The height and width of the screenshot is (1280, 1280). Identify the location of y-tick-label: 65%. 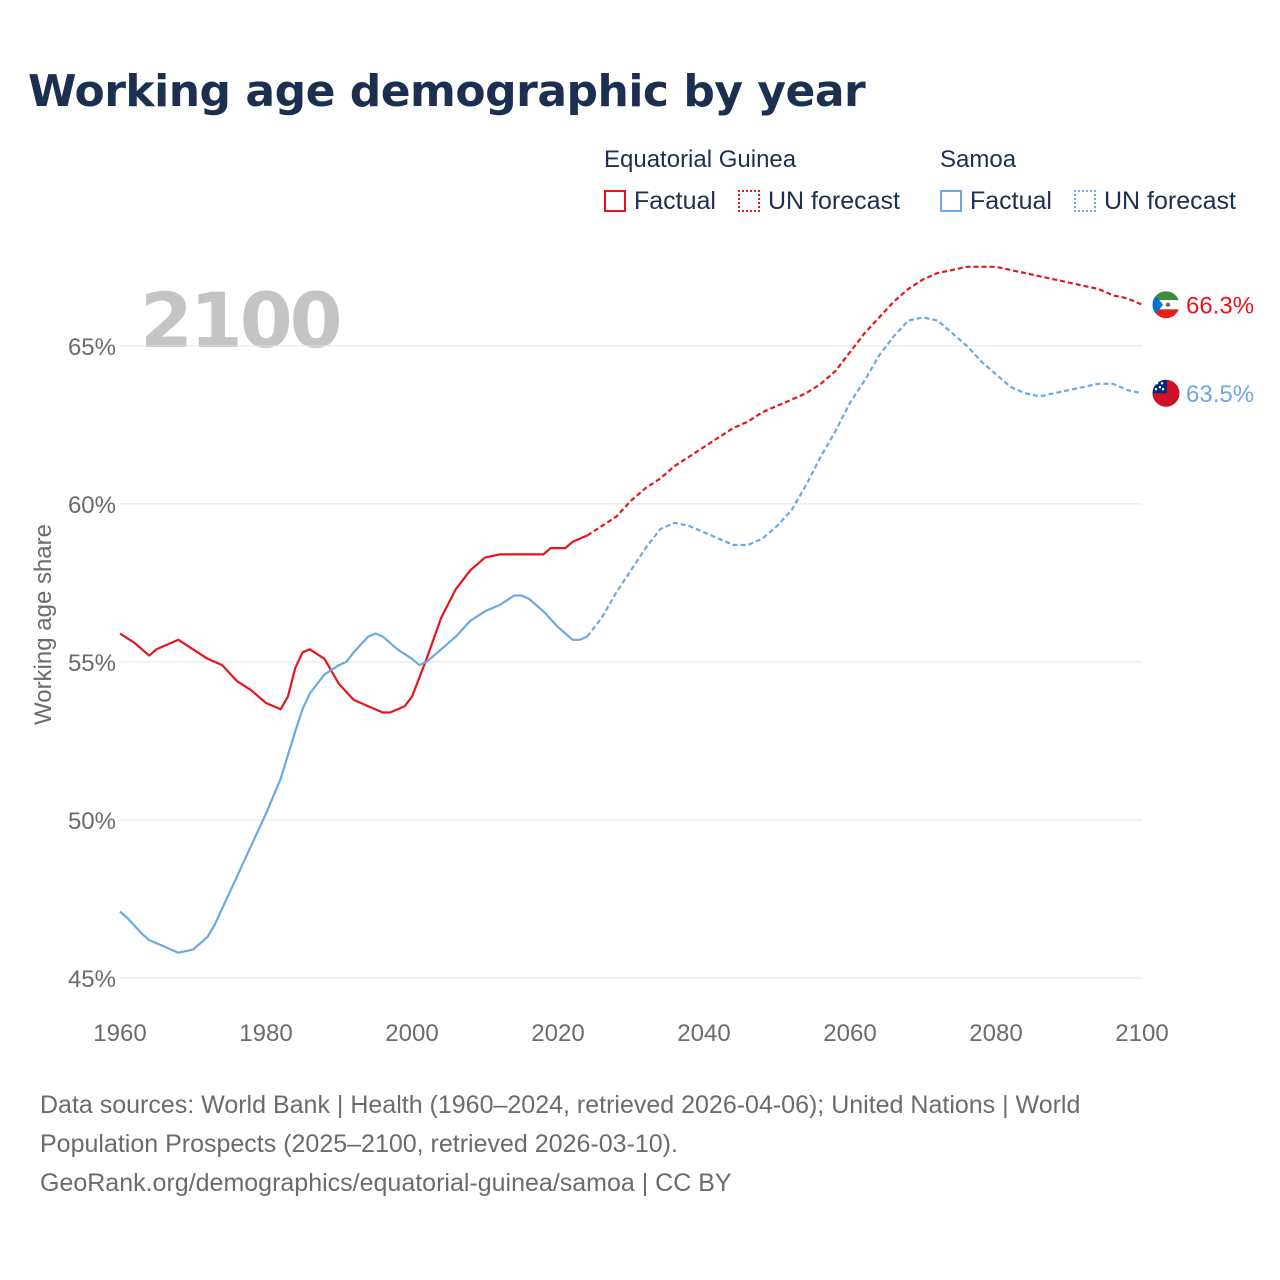
(92, 347).